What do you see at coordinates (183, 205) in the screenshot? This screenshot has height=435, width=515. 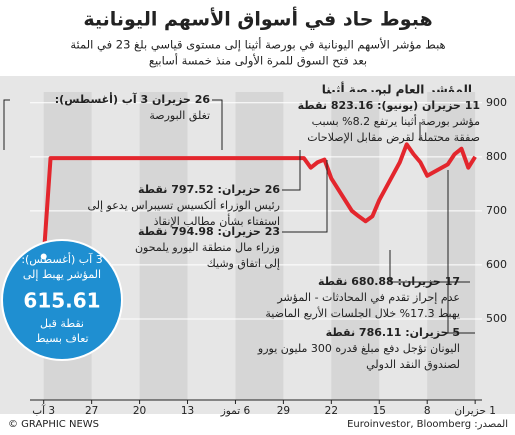 I see `annotation: رئيس الوزراء ألكسيس تسيبراس يدعو إلى` at bounding box center [183, 205].